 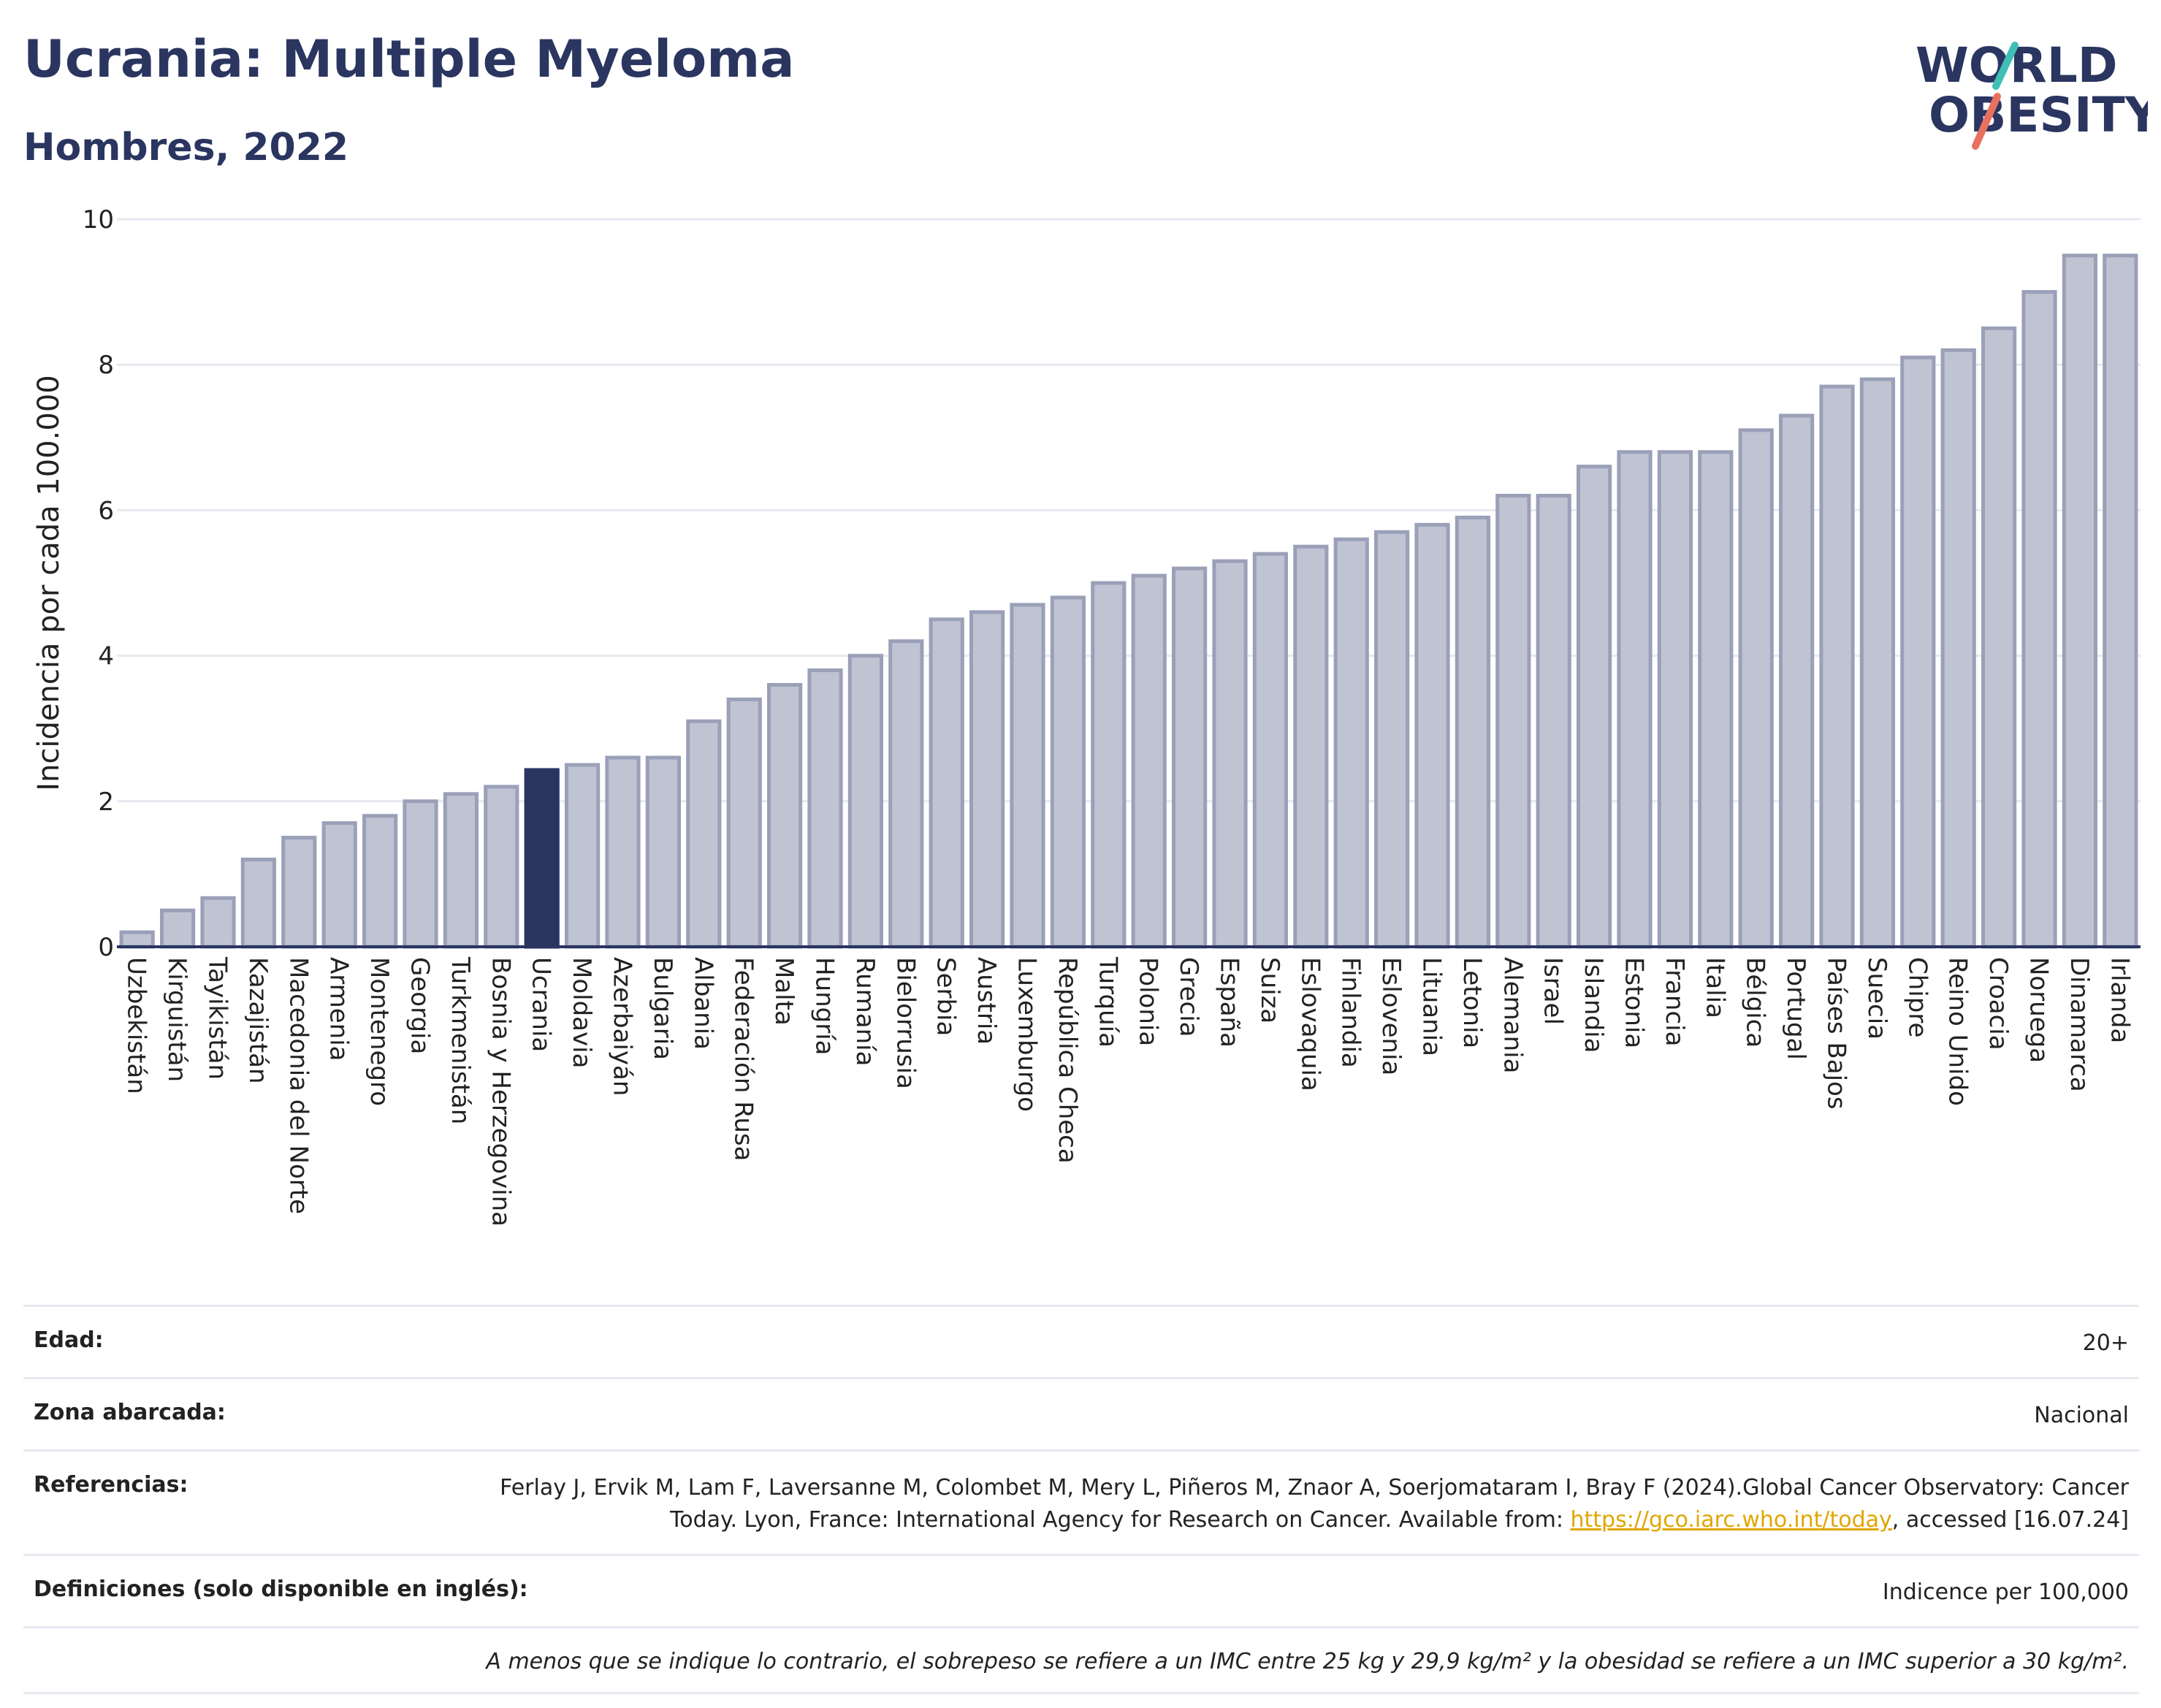 I want to click on x-tick-label: Armenia, so click(x=339, y=1009).